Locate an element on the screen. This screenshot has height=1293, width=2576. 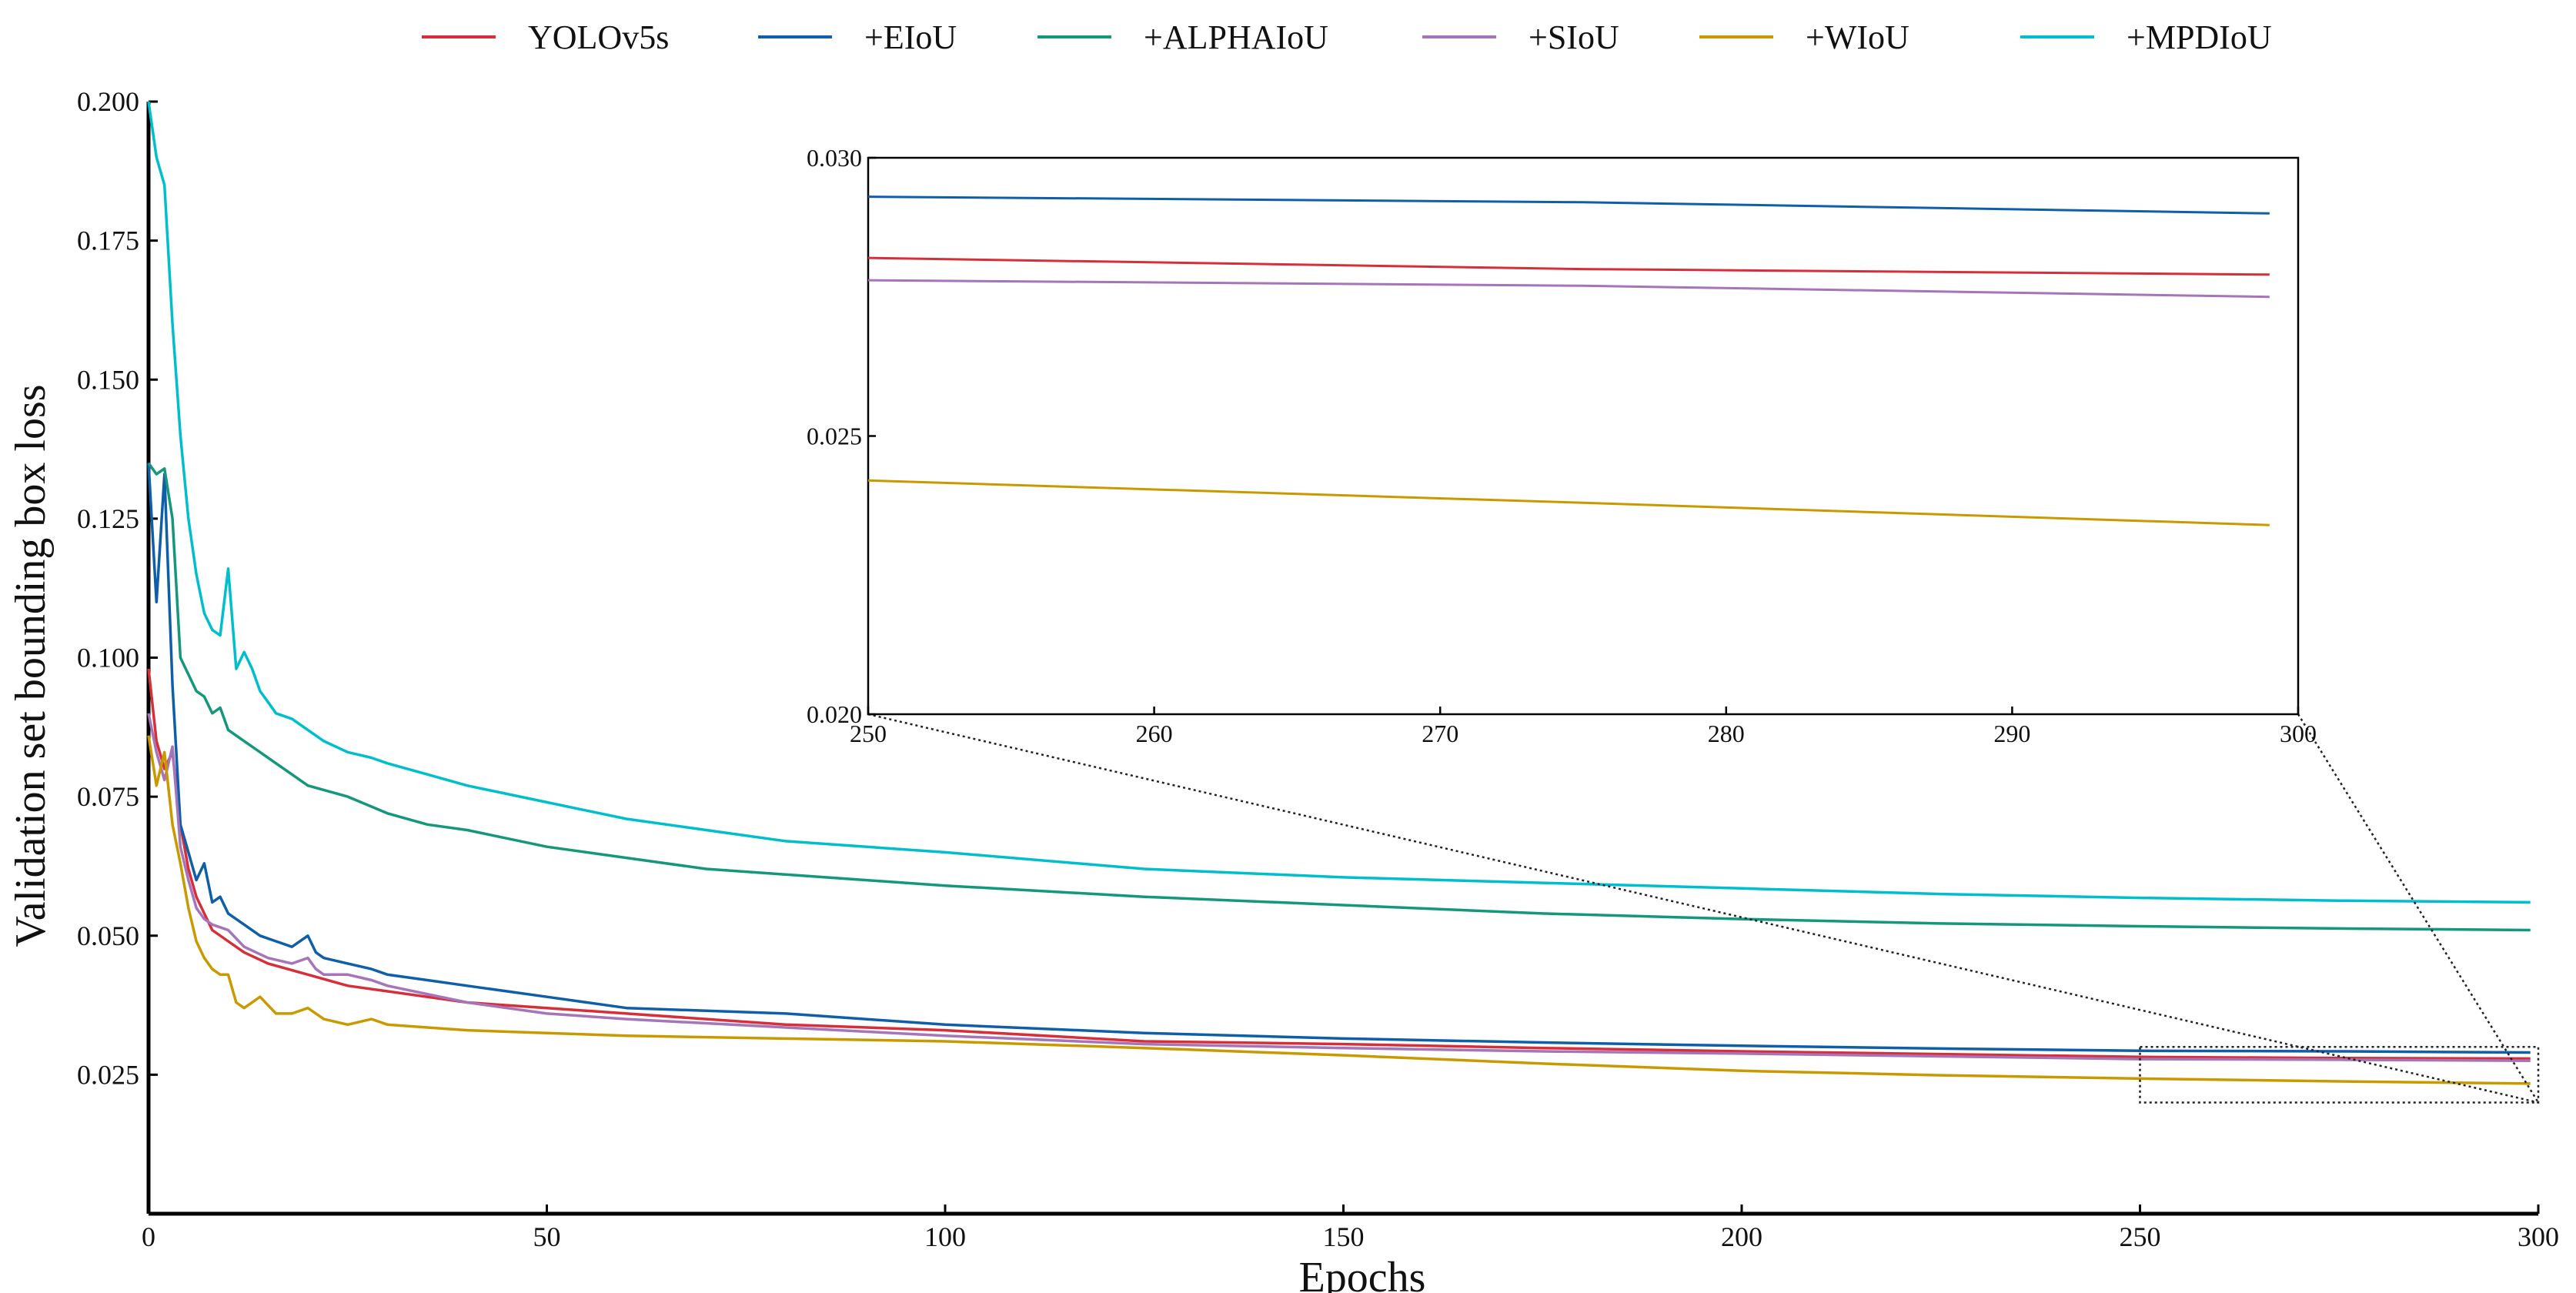
y-tick-label-0.100: 0.100 is located at coordinates (108, 658).